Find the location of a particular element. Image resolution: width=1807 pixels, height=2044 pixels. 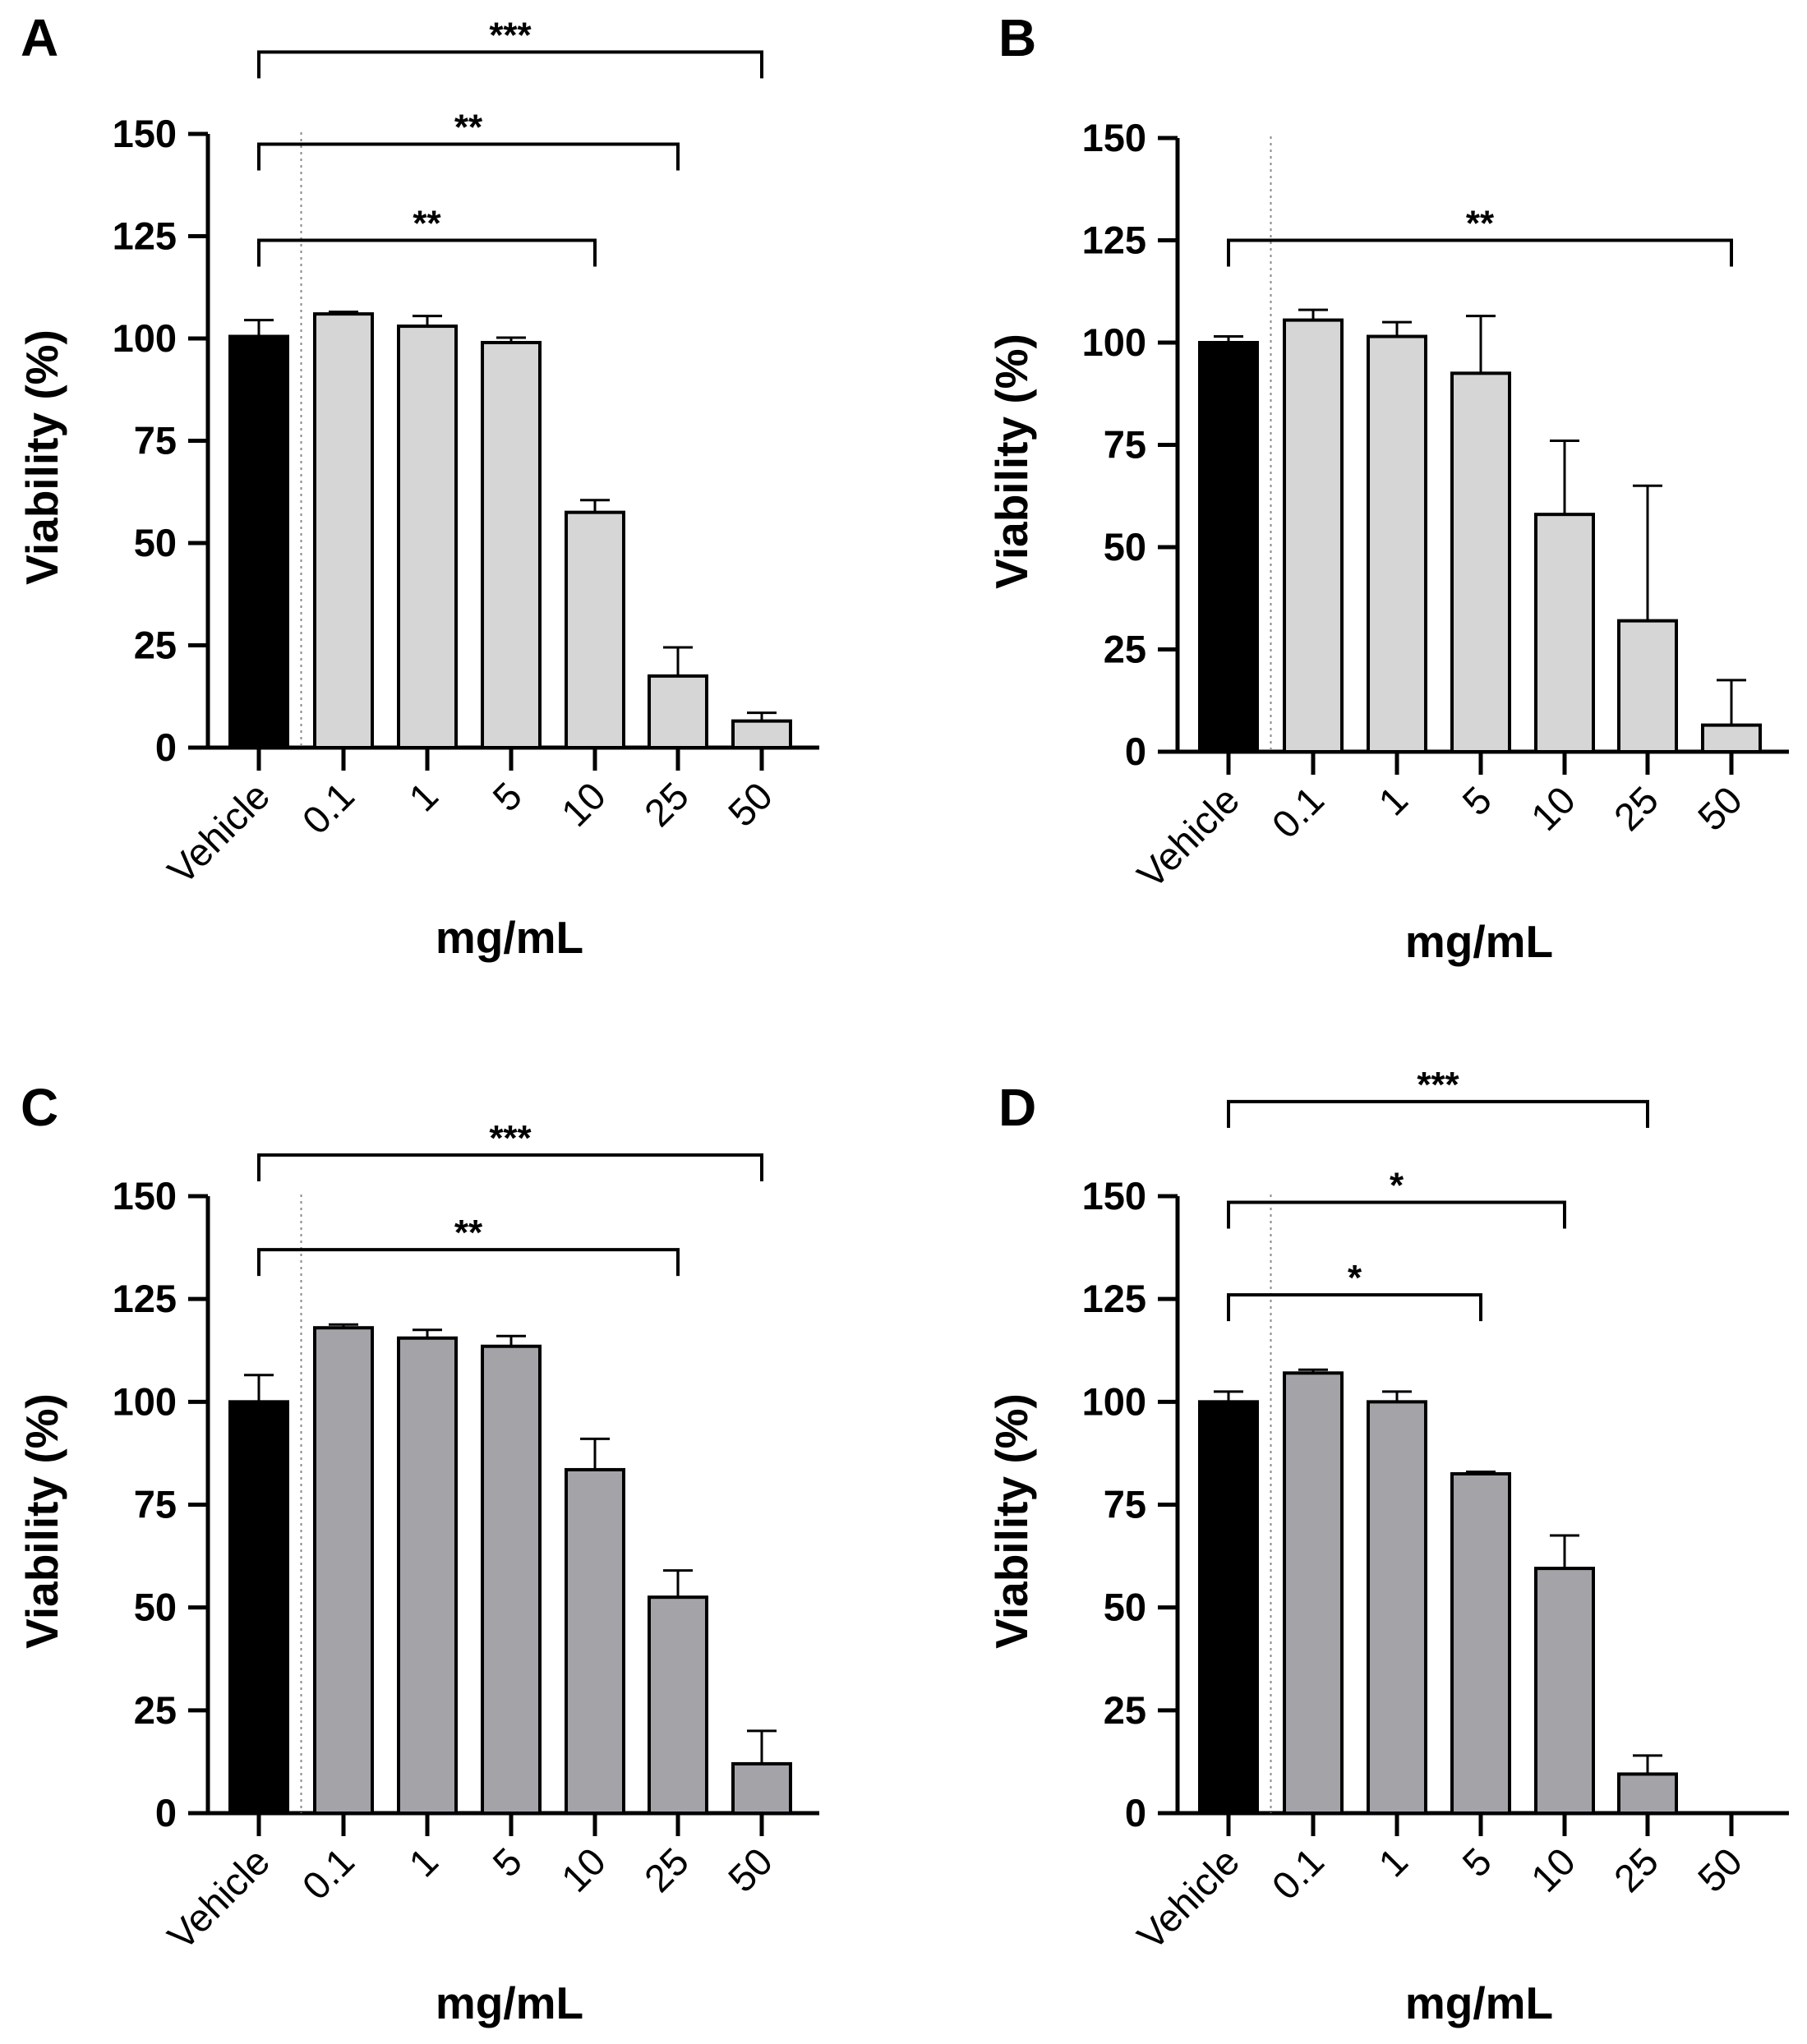

panel-letter: A is located at coordinates (39, 37).